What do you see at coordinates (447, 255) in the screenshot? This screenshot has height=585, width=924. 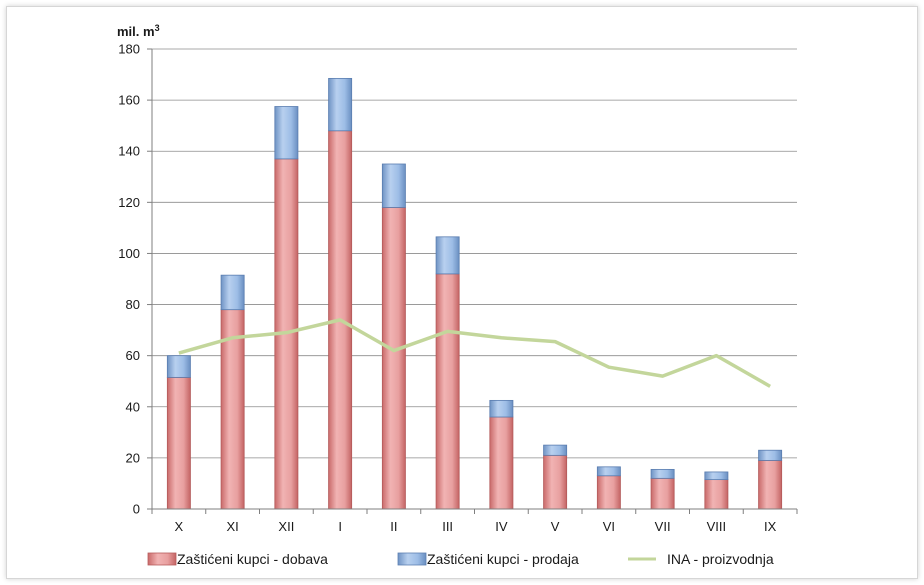 I see `bar-prodaja-III` at bounding box center [447, 255].